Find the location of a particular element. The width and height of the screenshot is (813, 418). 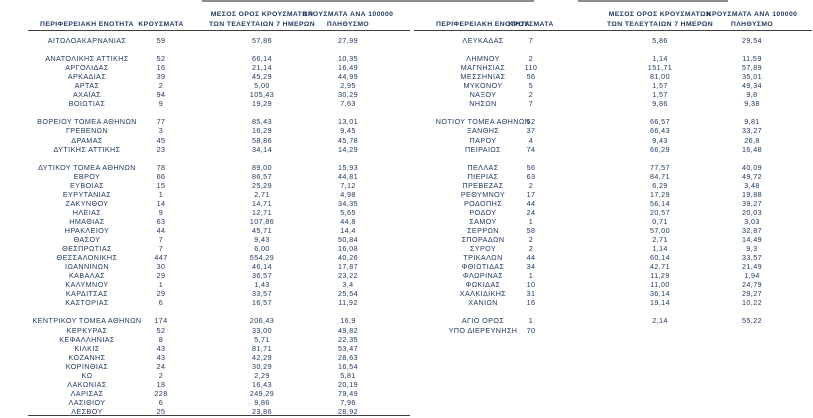

region-name-cell: ΔΡΑΜΑΣ is located at coordinates (87, 140).